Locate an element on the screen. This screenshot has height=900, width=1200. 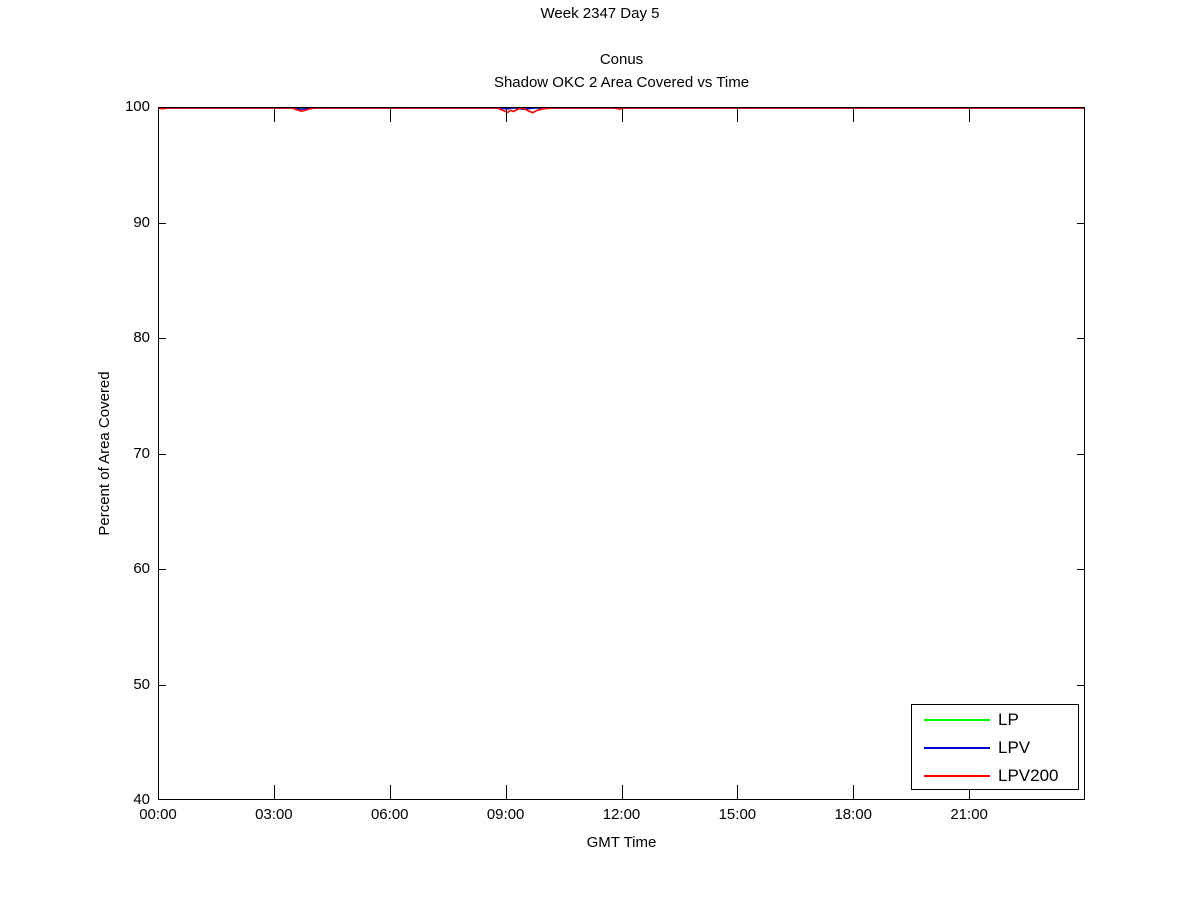
chart-title-line-2: Shadow OKC 2 Area Covered vs Time is located at coordinates (621, 82).